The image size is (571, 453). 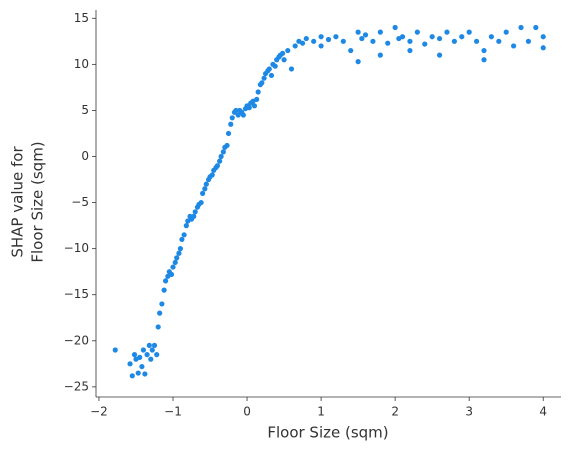 What do you see at coordinates (469, 412) in the screenshot?
I see `x-tick-label: 3` at bounding box center [469, 412].